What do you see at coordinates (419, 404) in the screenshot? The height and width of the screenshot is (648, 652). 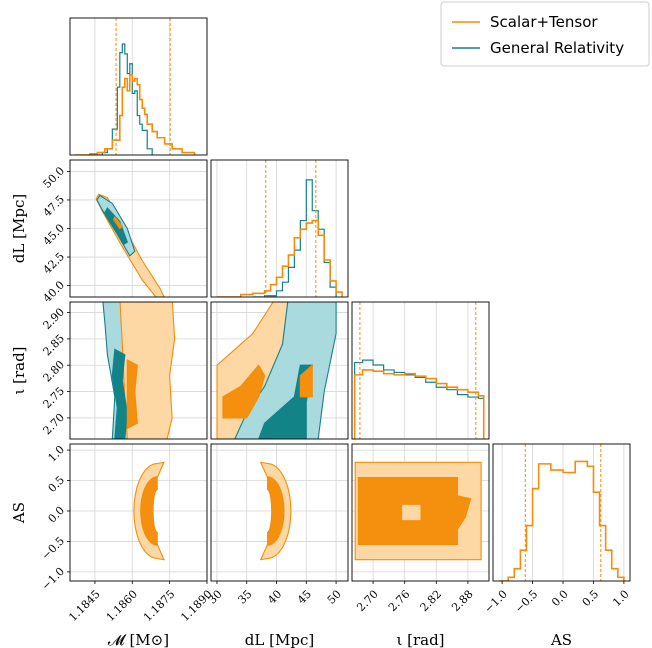 I see `hist-st-iota` at bounding box center [419, 404].